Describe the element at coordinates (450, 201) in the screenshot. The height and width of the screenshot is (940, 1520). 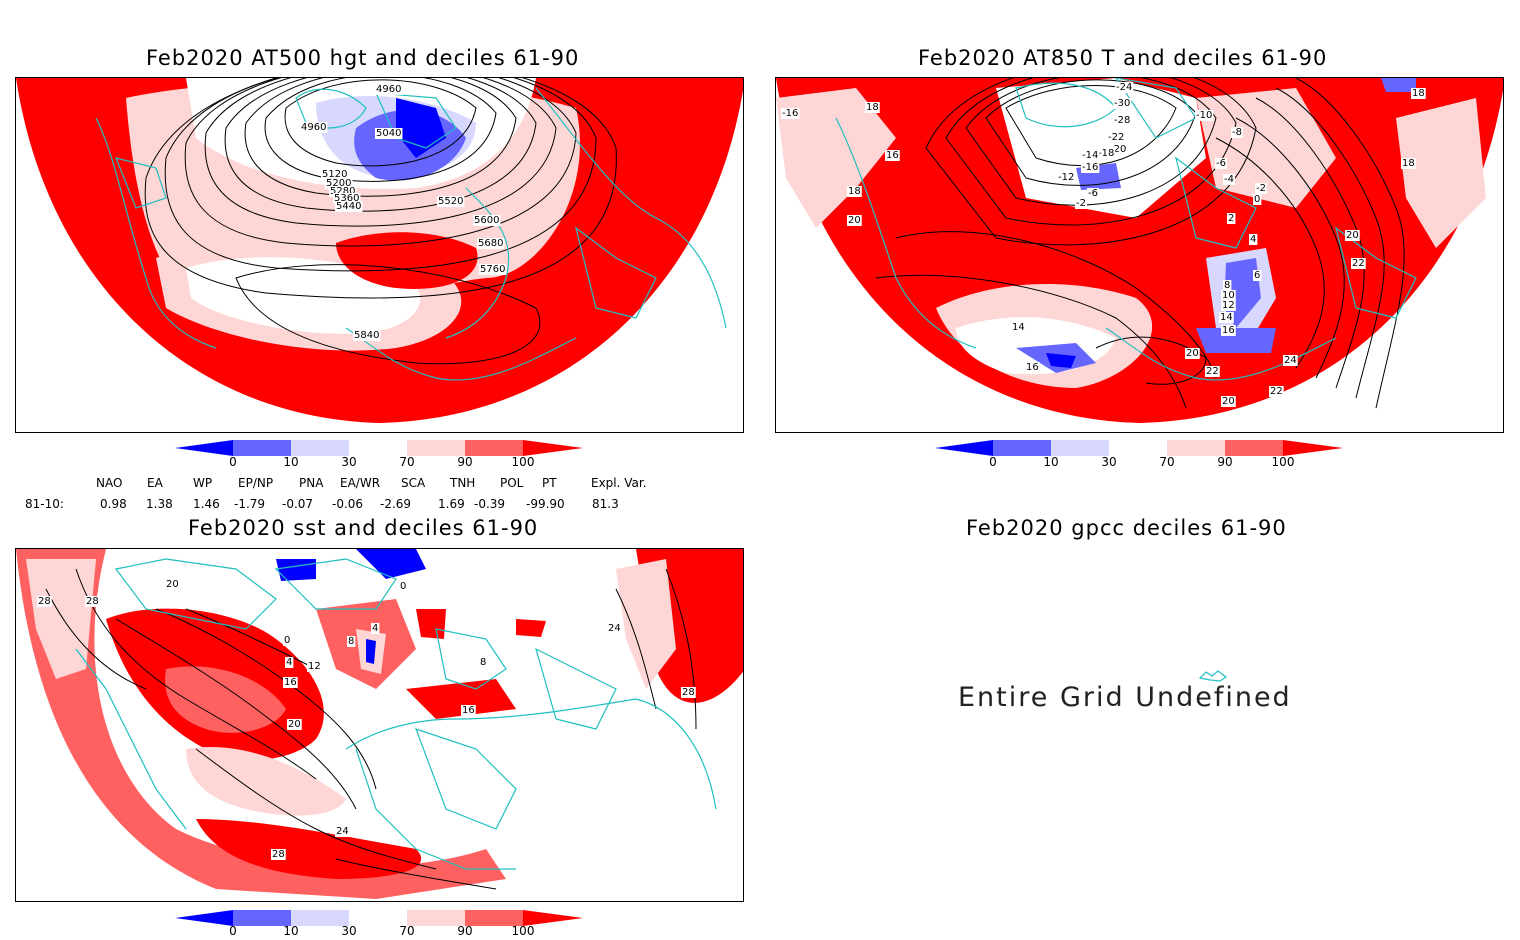
I see `contour-label: 5520` at that location.